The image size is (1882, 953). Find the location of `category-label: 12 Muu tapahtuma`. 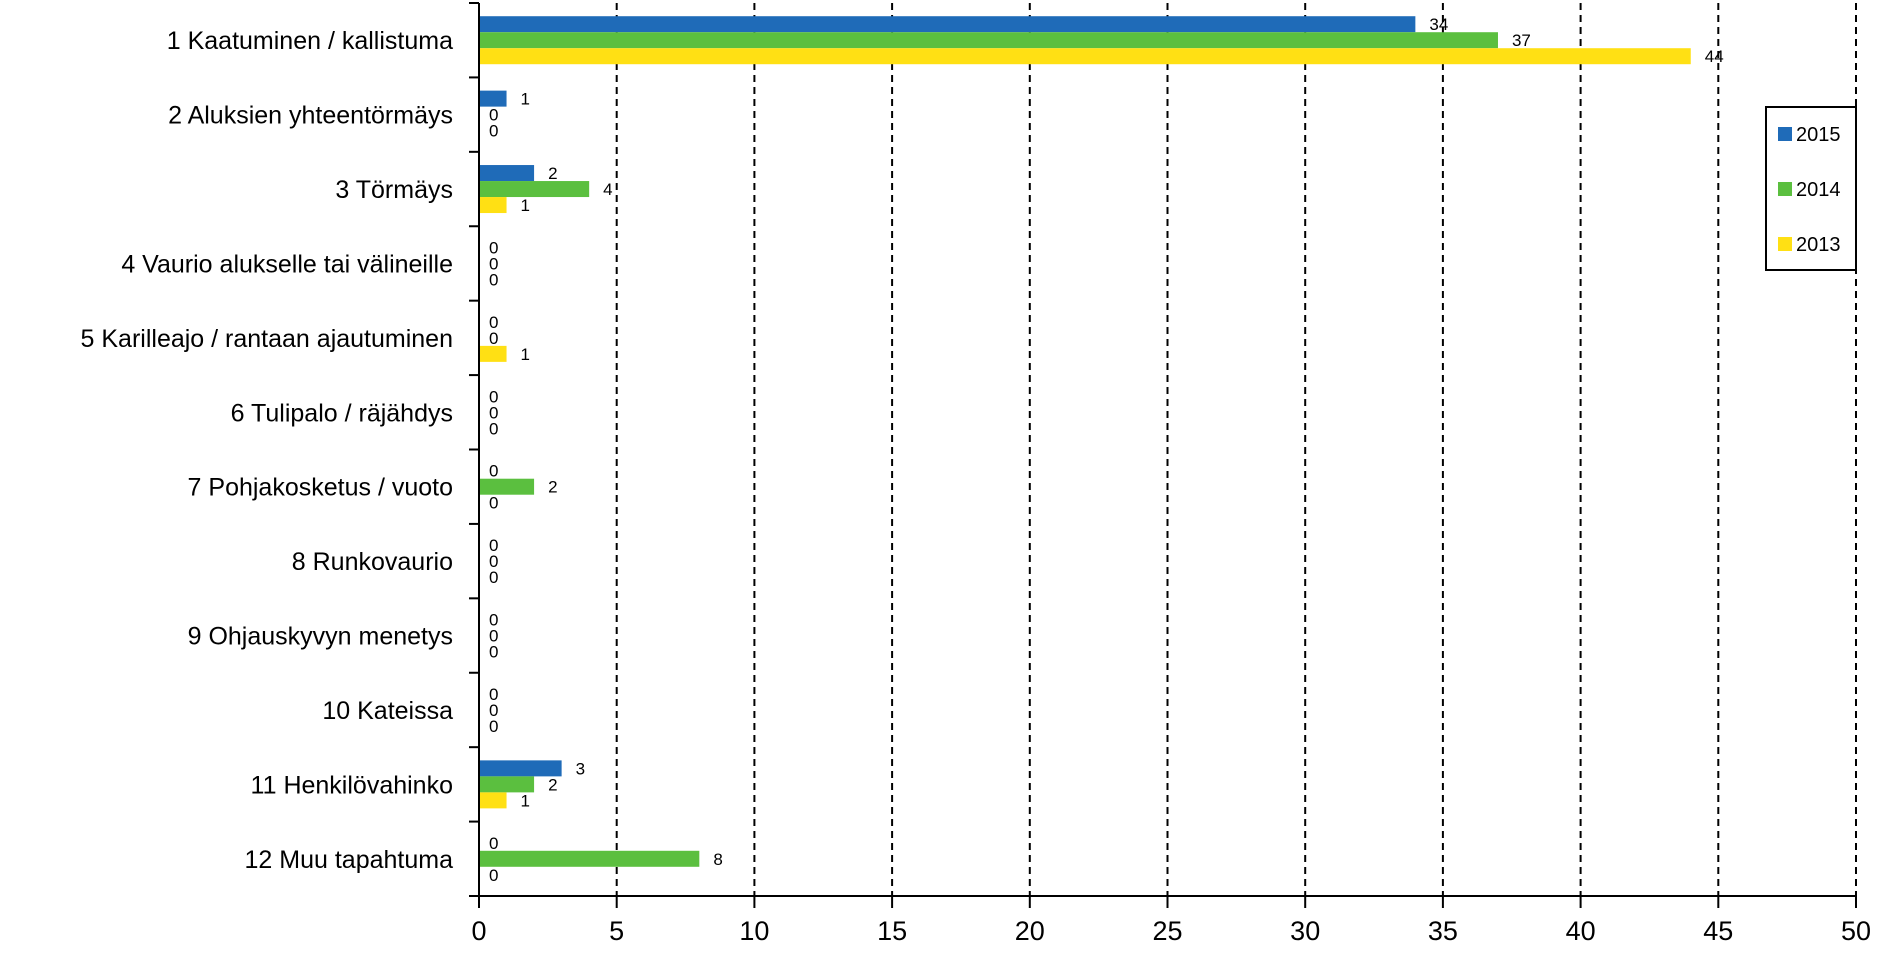

category-label: 12 Muu tapahtuma is located at coordinates (349, 860).